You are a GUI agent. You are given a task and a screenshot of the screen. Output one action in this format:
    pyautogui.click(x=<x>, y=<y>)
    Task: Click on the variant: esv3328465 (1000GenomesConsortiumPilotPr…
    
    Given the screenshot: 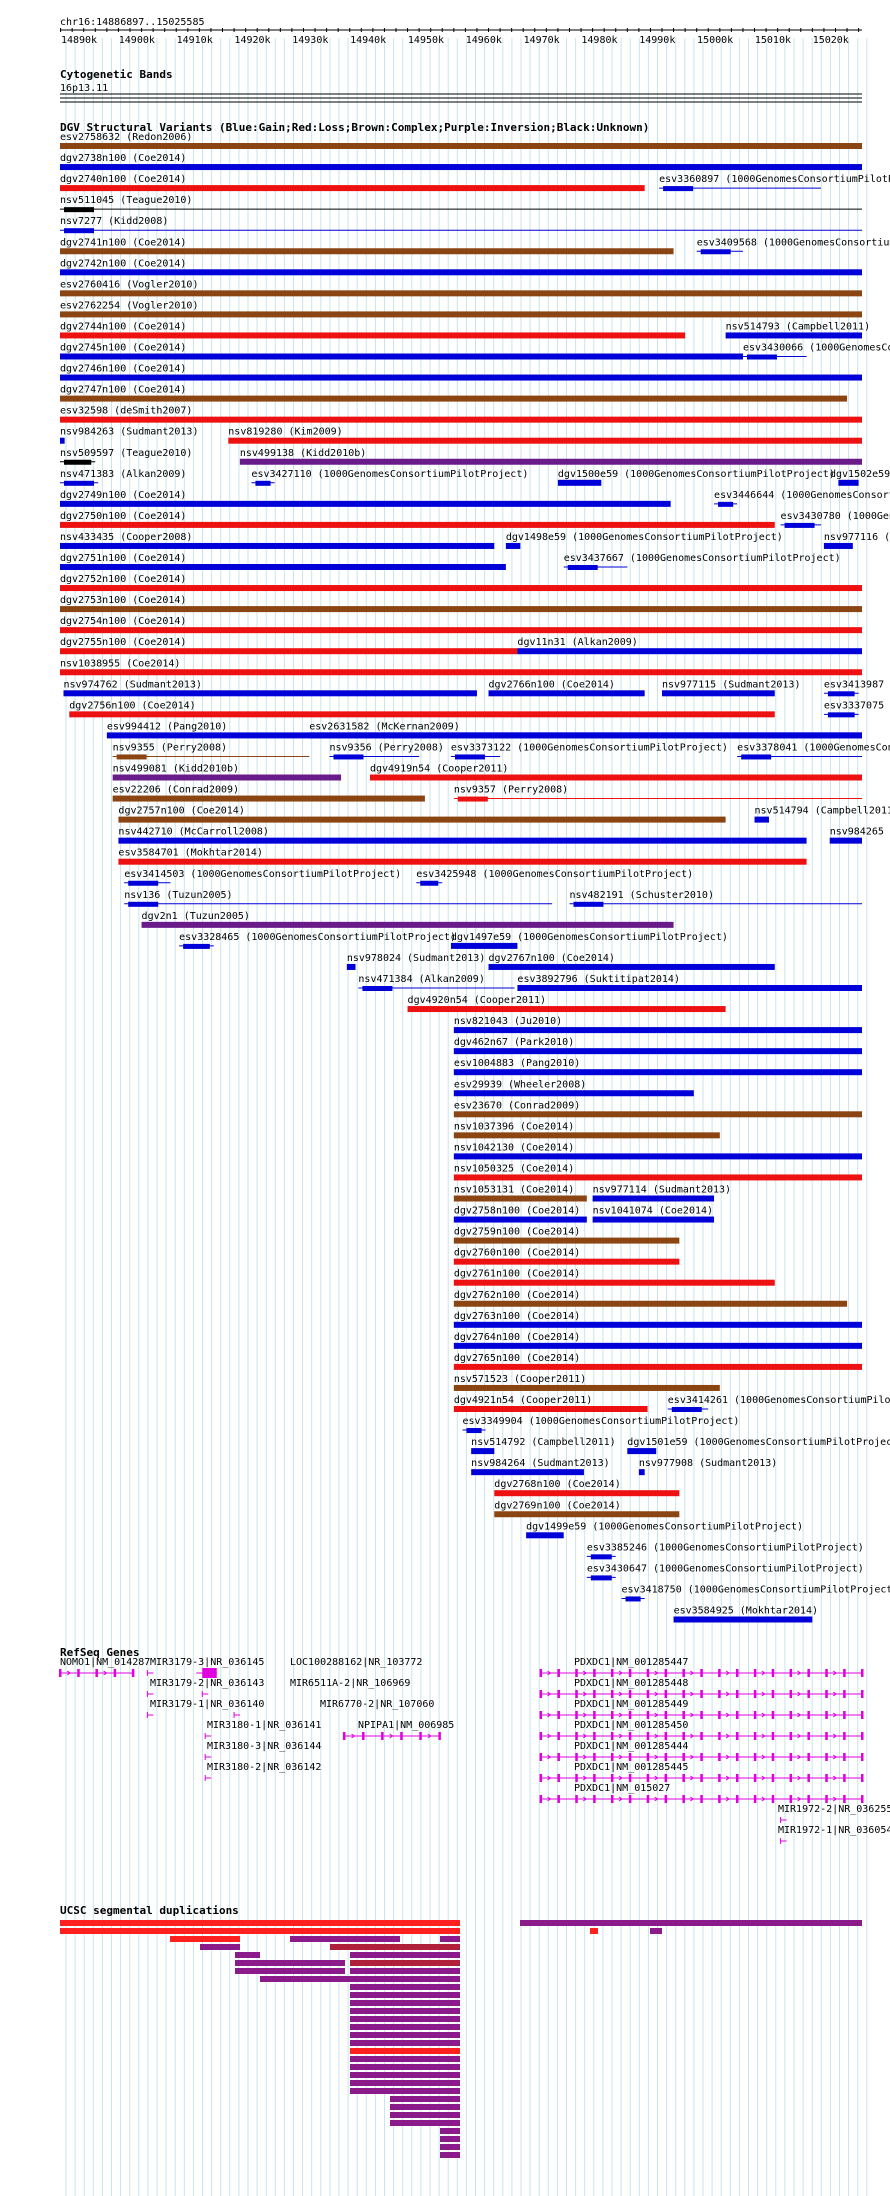 What is the action you would take?
    pyautogui.click(x=317, y=940)
    